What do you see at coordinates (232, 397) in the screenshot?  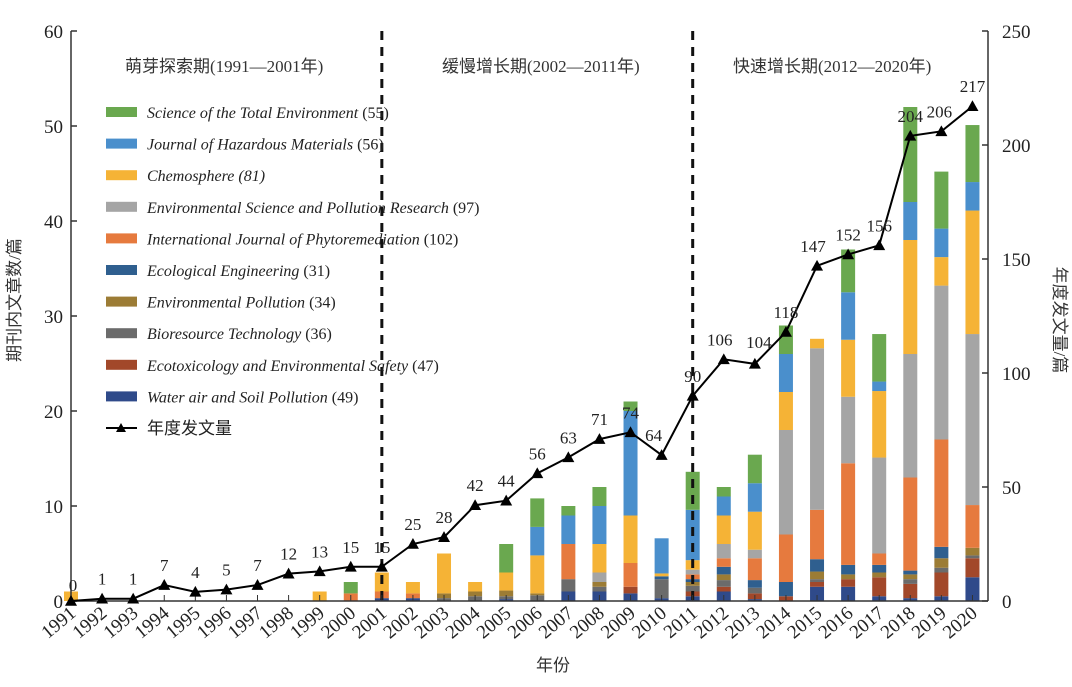 I see `legend-item: Water air and Soil Pollution (49)` at bounding box center [232, 397].